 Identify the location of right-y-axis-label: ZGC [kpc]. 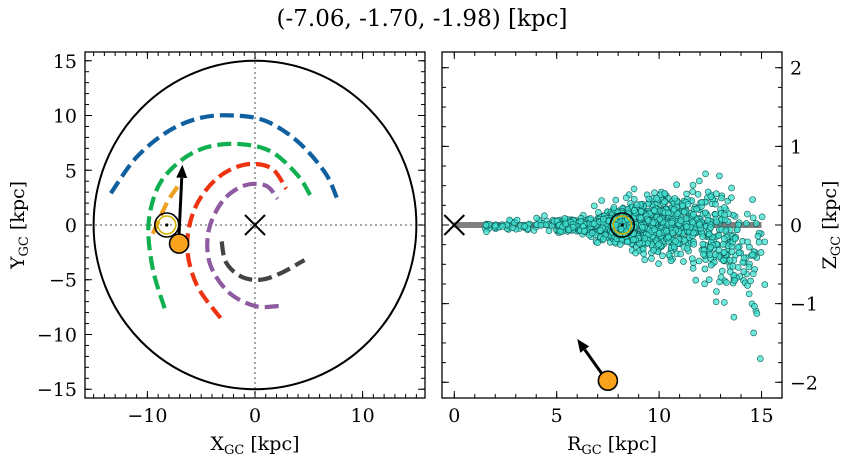
(831, 225).